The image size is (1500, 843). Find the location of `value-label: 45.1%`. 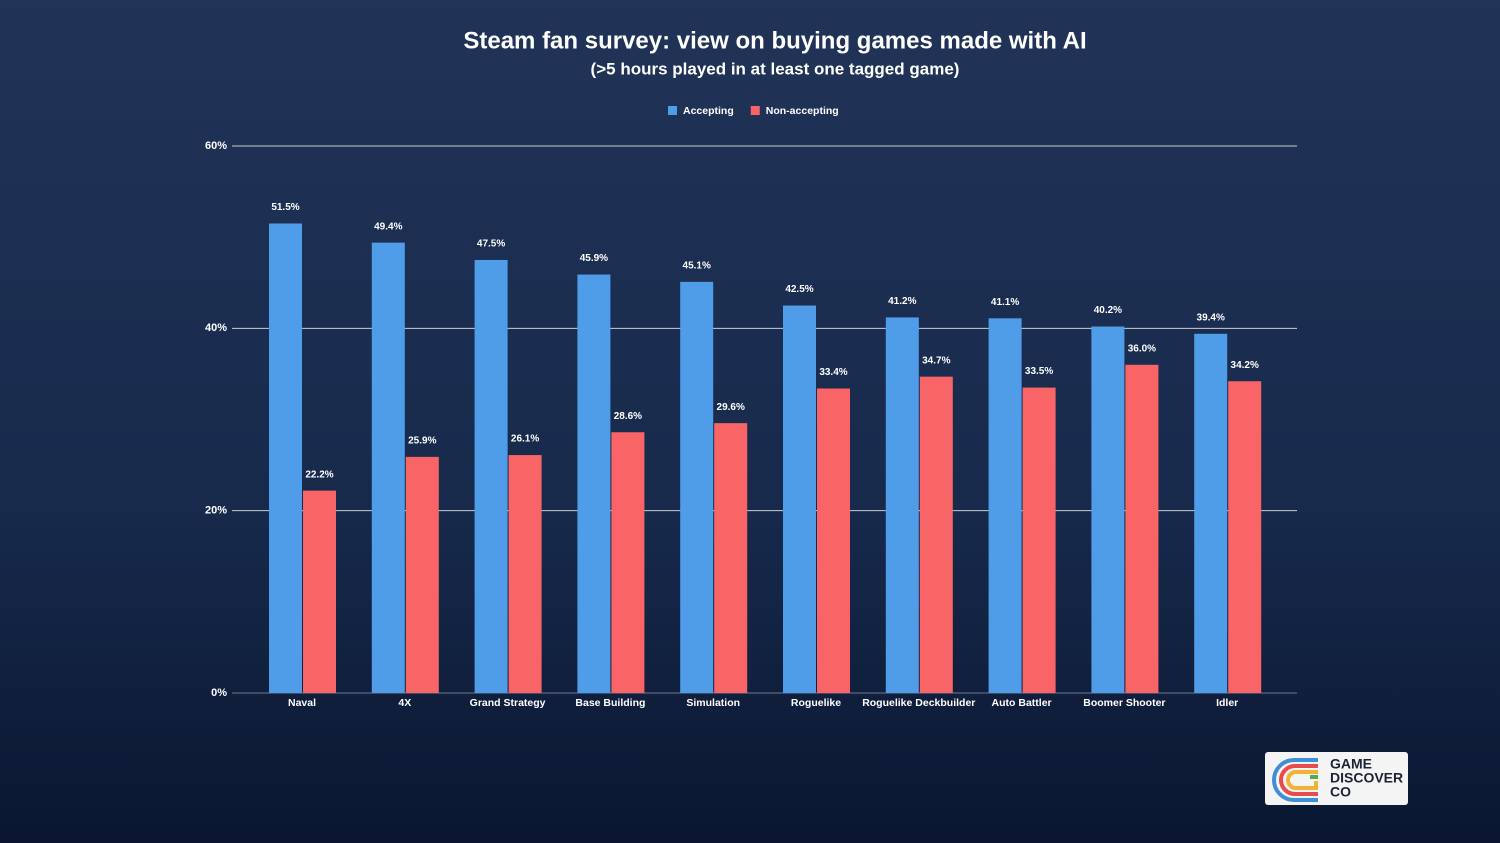

value-label: 45.1% is located at coordinates (697, 265).